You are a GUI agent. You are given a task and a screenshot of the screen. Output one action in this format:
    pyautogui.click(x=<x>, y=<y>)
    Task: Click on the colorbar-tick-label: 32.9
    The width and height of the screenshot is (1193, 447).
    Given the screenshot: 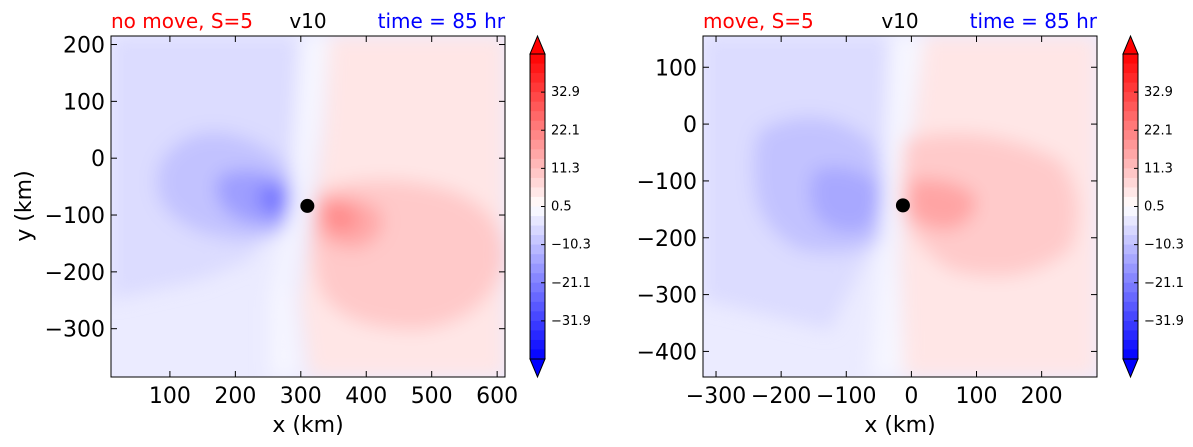 What is the action you would take?
    pyautogui.click(x=1158, y=92)
    